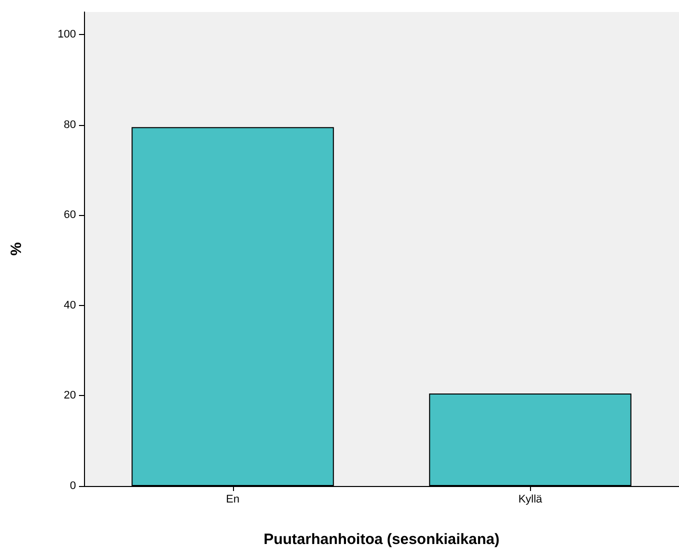  I want to click on y-tick-label: 0, so click(73, 486).